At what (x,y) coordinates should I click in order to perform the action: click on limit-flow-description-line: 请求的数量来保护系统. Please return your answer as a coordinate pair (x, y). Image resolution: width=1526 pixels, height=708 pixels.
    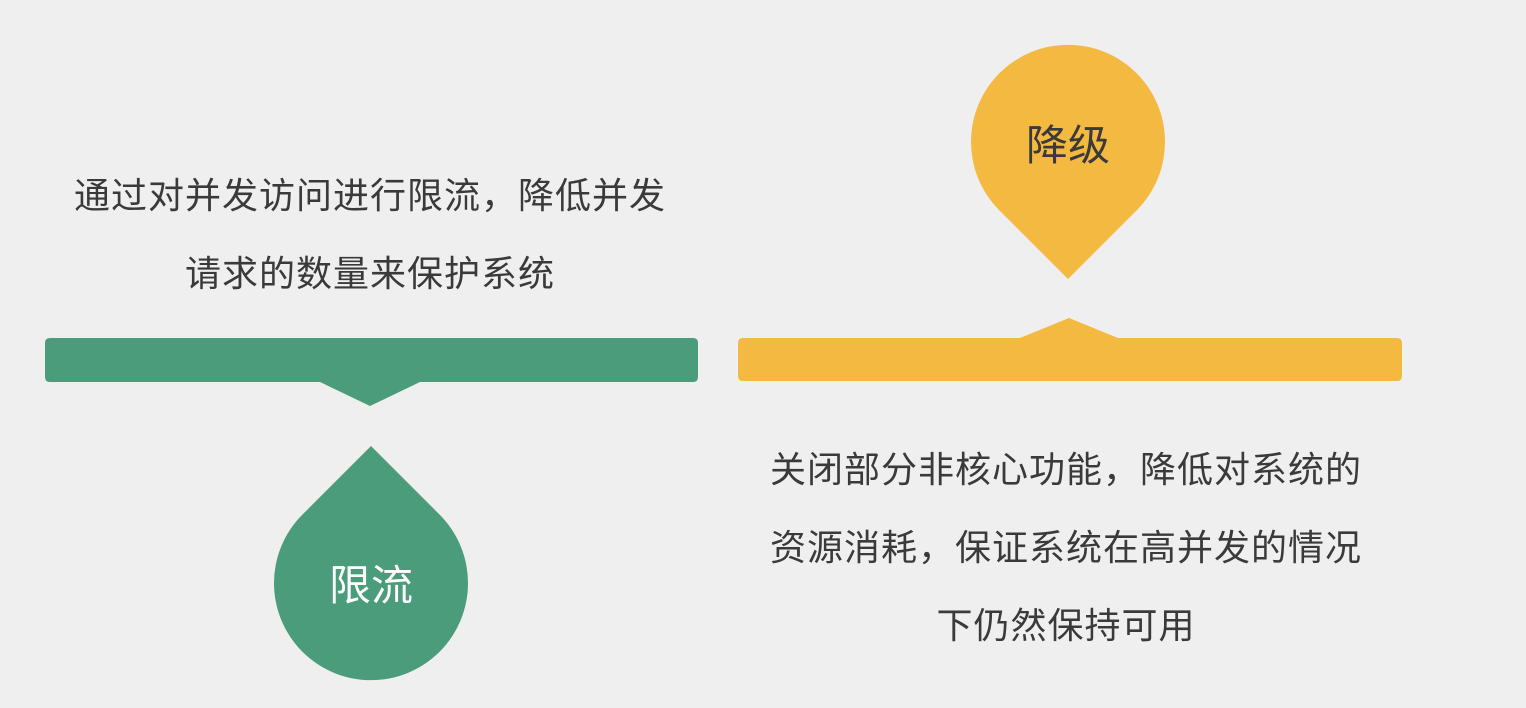
    Looking at the image, I should click on (369, 274).